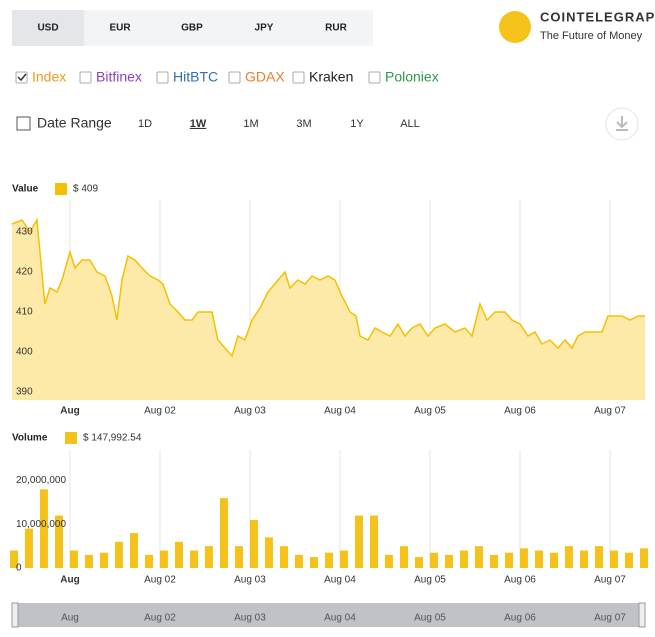  What do you see at coordinates (591, 36) in the screenshot?
I see `logo-tagline: The Future of Money` at bounding box center [591, 36].